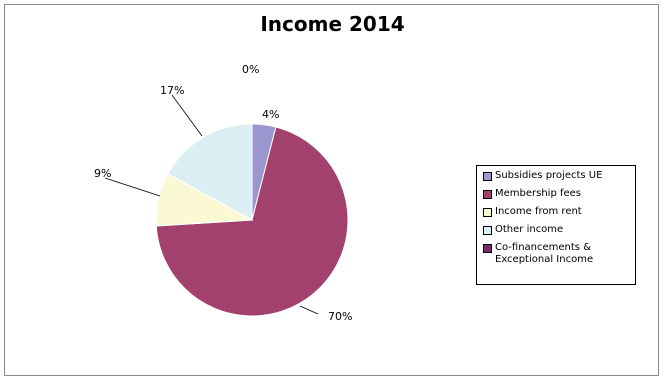 The image size is (665, 380). Describe the element at coordinates (529, 229) in the screenshot. I see `legend-label: Other income` at that location.